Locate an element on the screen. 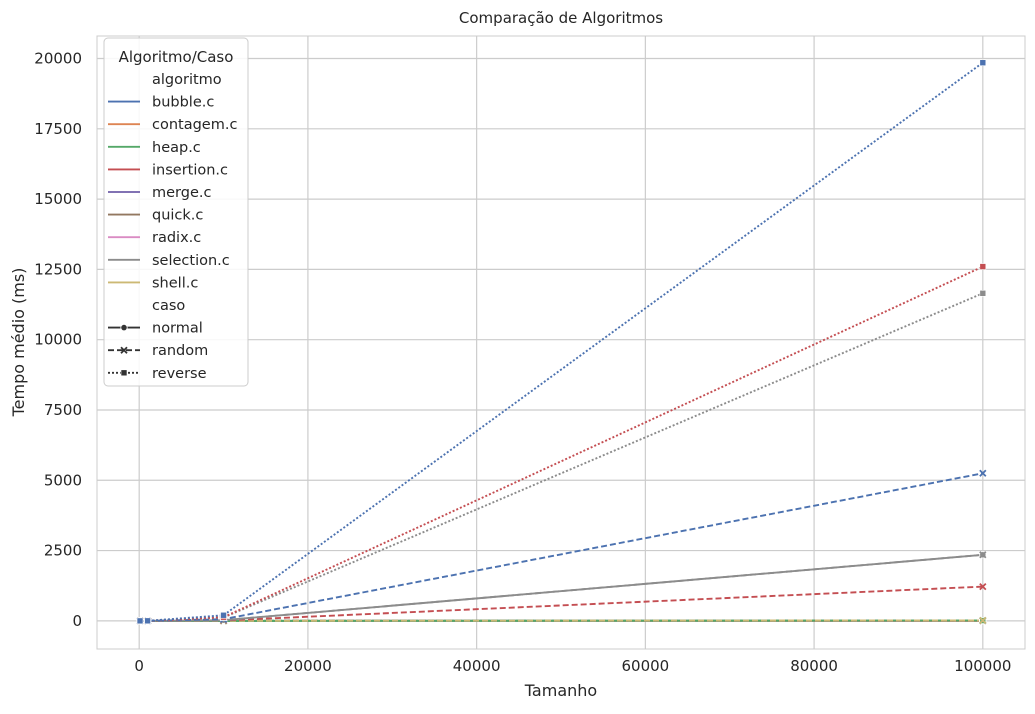 This screenshot has width=1035, height=714. legend-item-label: reverse is located at coordinates (179, 374).